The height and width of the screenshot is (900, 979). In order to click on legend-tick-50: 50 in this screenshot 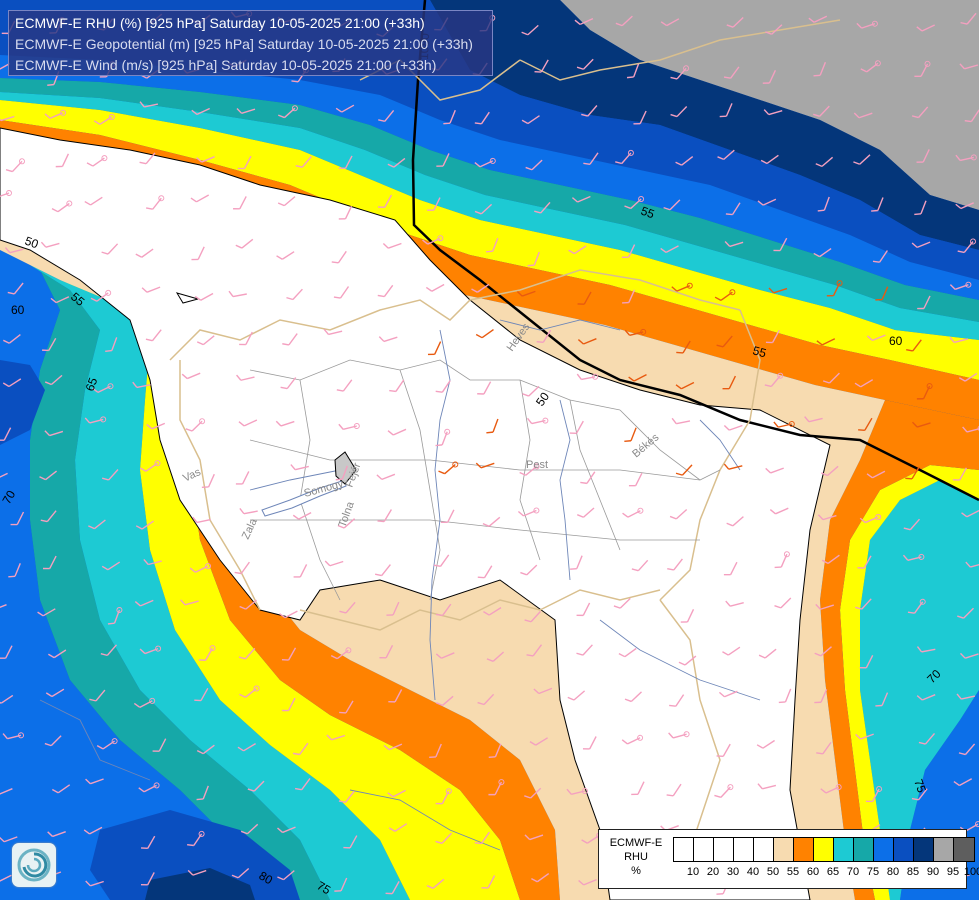, I will do `click(773, 872)`.